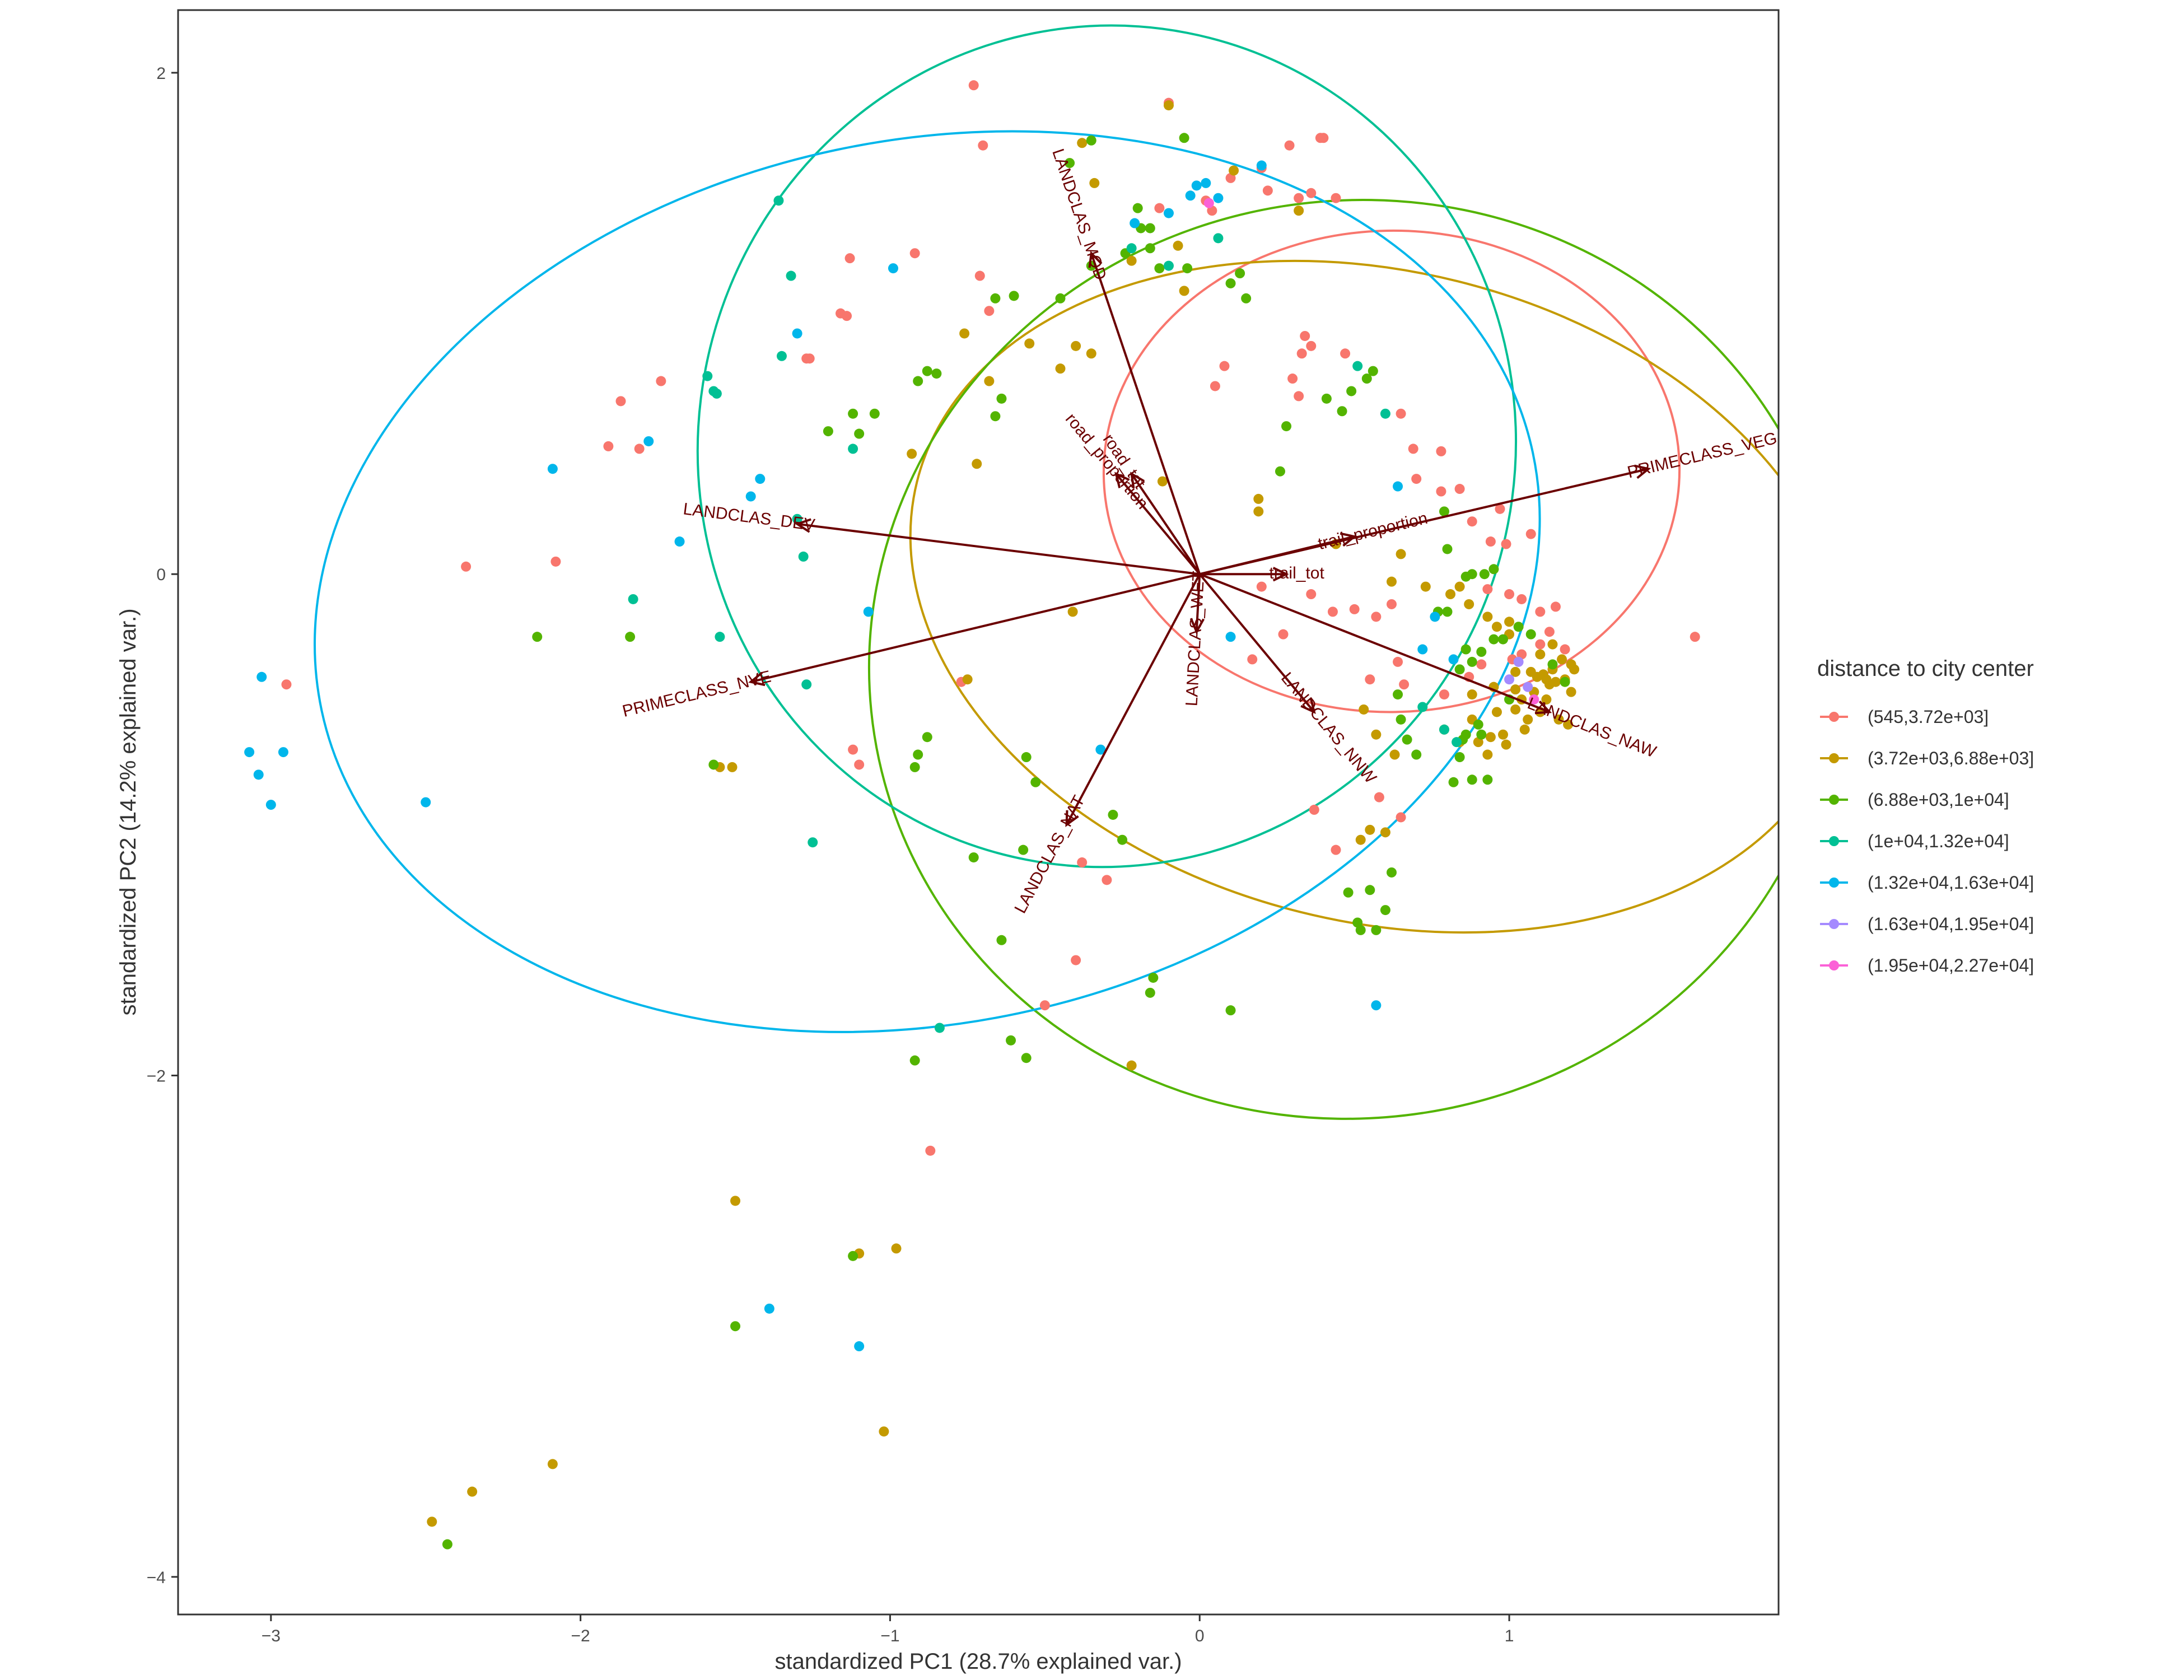  I want to click on legend-entry-label: (1.32e+04,1.63e+04], so click(1951, 883).